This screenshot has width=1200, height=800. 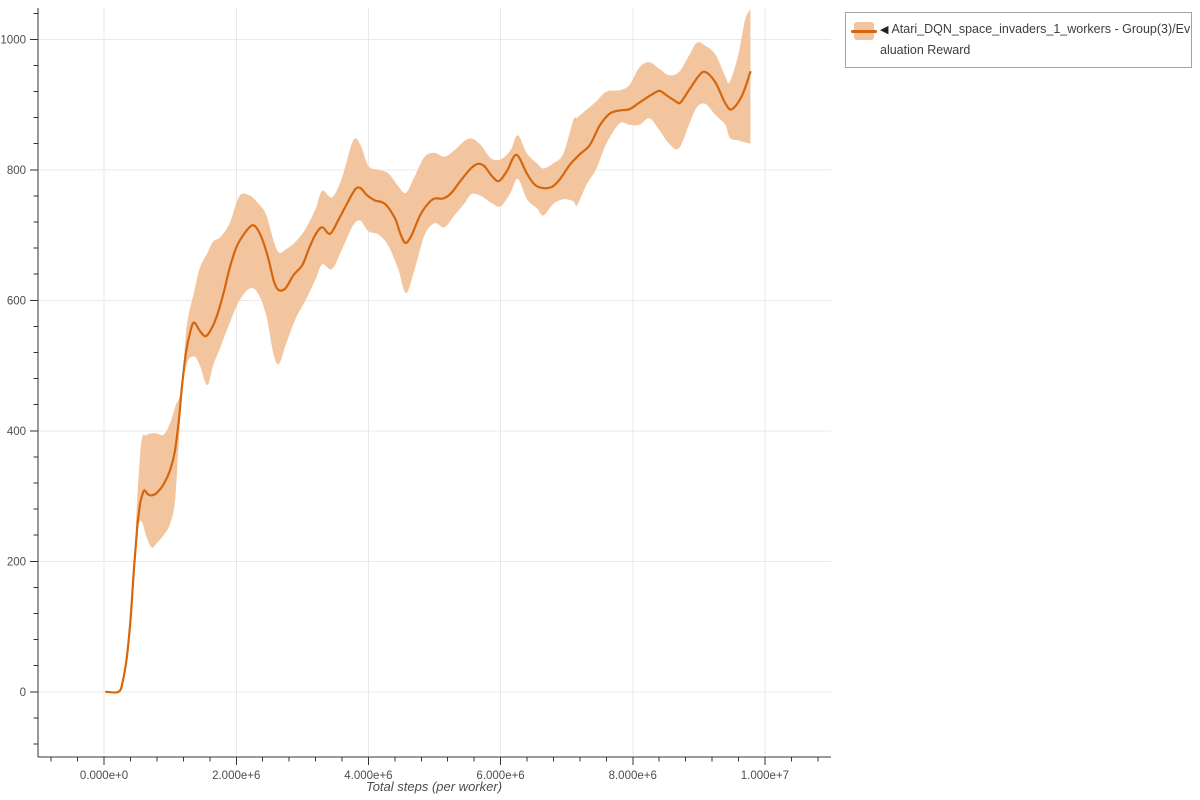 What do you see at coordinates (633, 776) in the screenshot?
I see `x-tick-label: 8.000e+6` at bounding box center [633, 776].